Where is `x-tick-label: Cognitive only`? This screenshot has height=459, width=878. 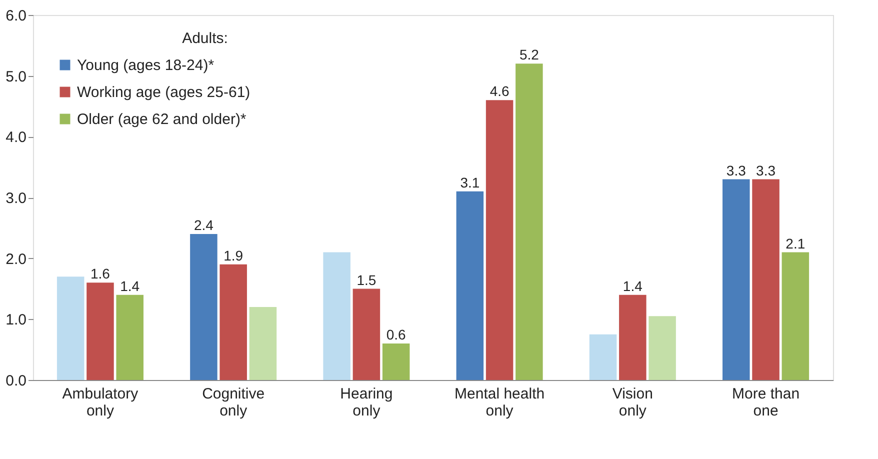 x-tick-label: Cognitive only is located at coordinates (233, 403).